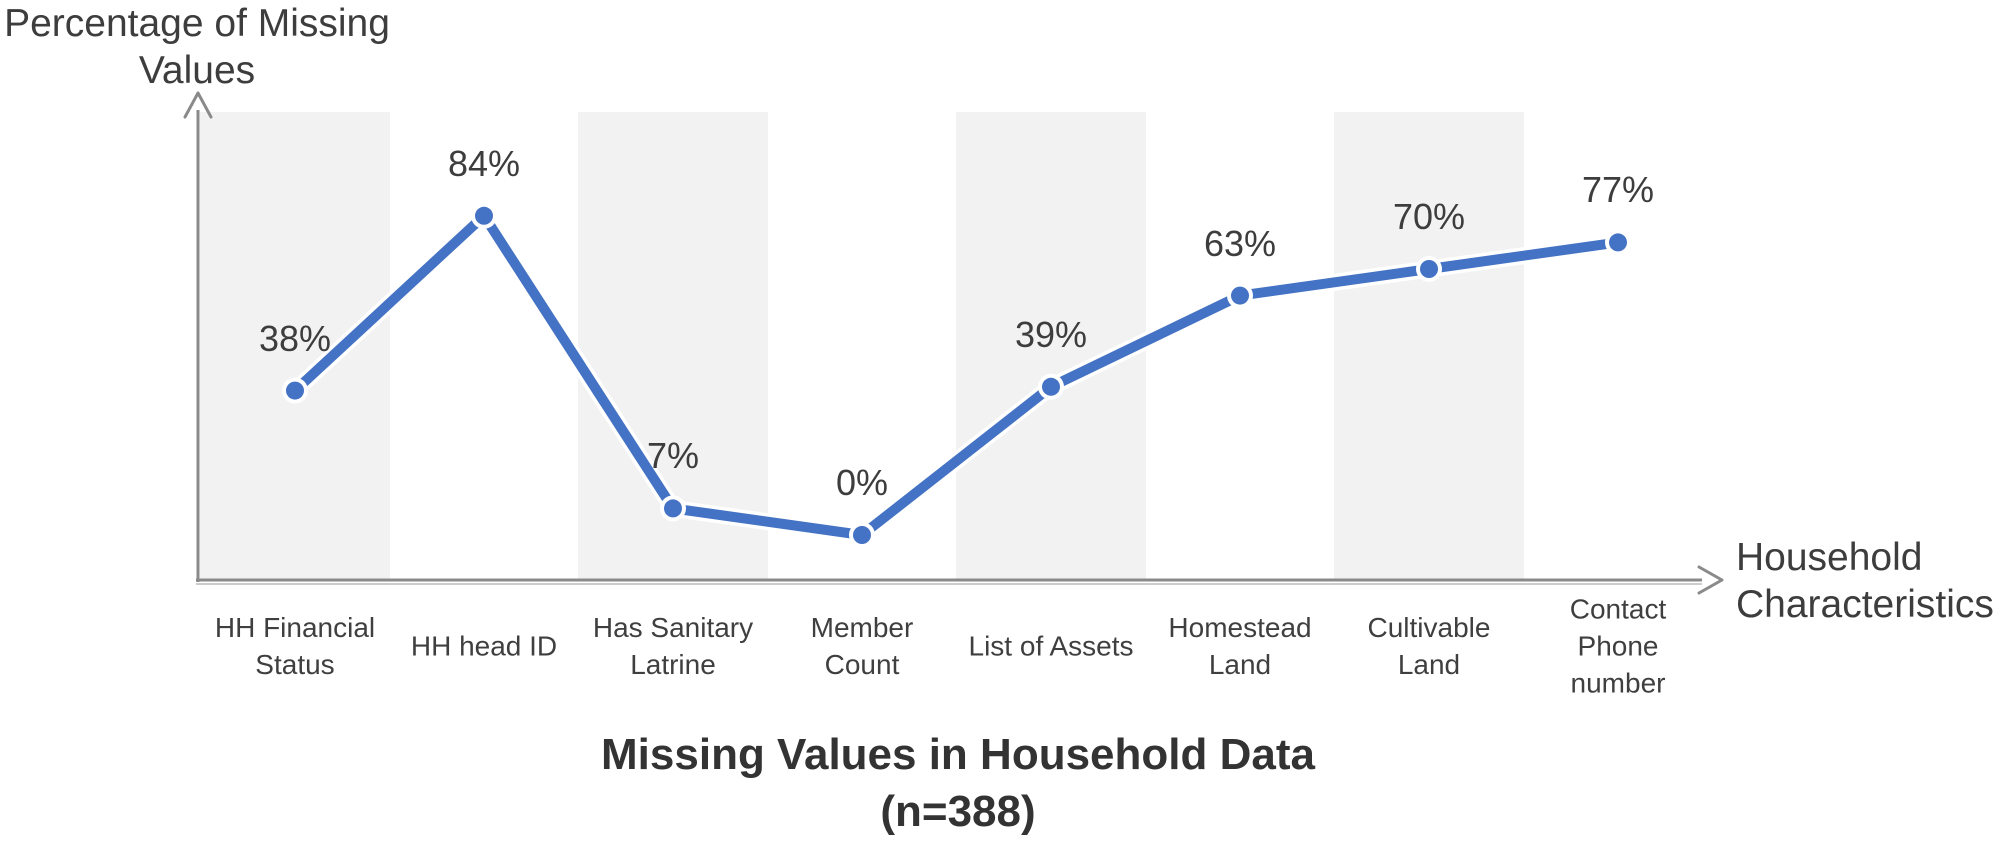  What do you see at coordinates (958, 811) in the screenshot?
I see `chart-subtitle: (n=388)` at bounding box center [958, 811].